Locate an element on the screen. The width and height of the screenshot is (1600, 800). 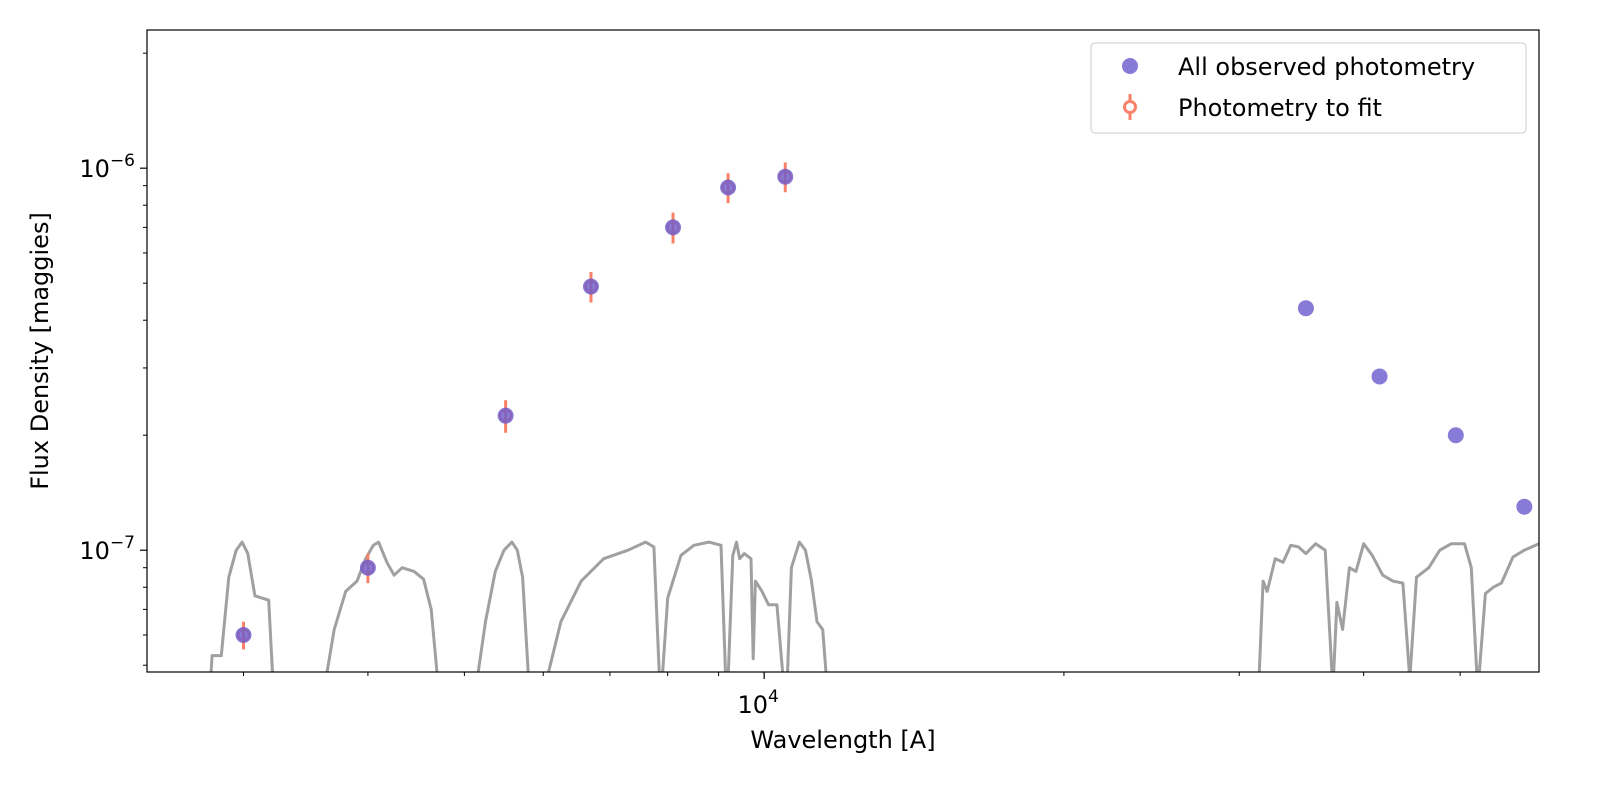
legend-marker-observed is located at coordinates (1130, 66).